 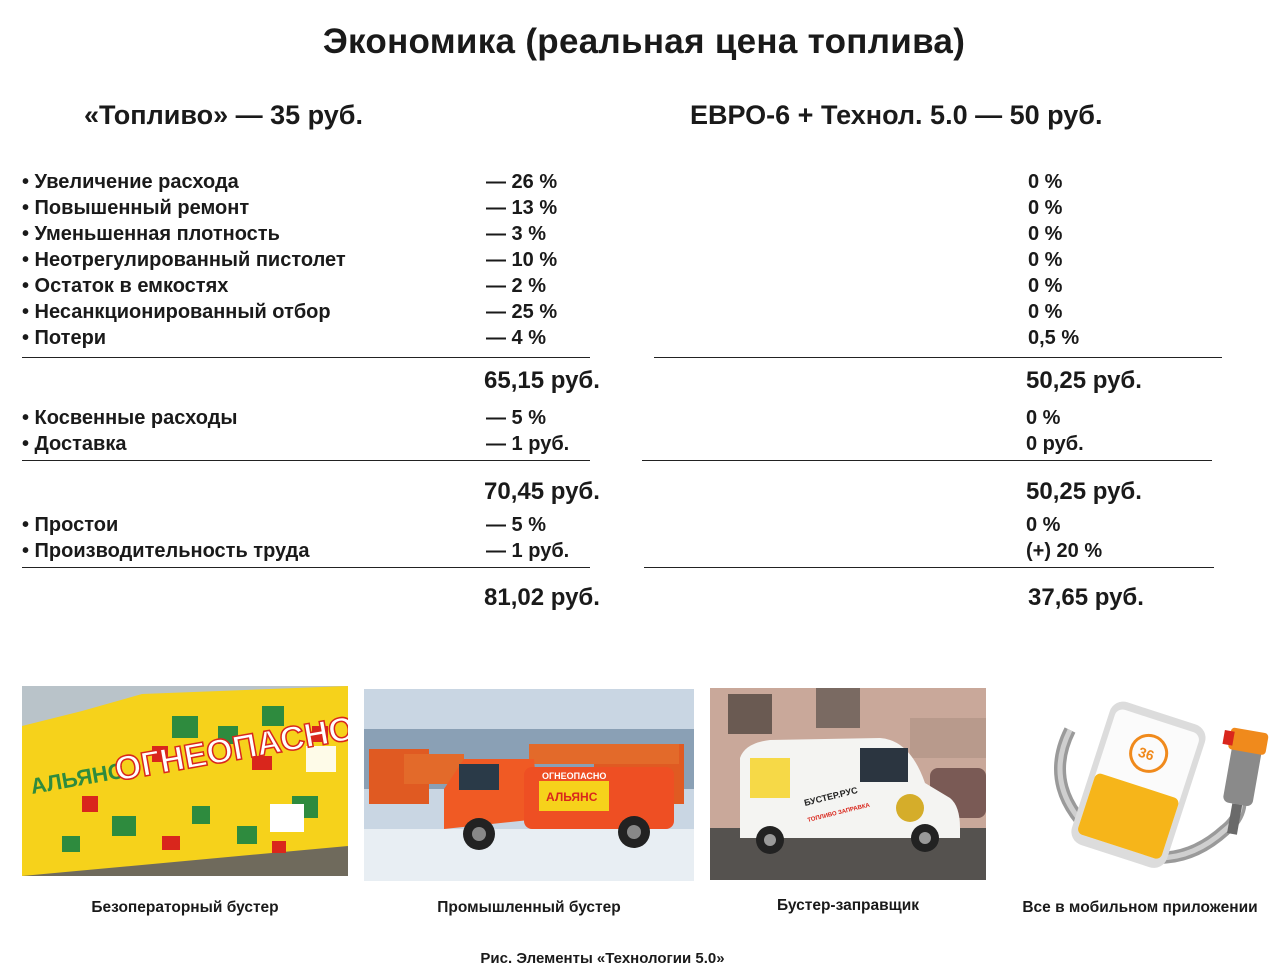 What do you see at coordinates (70, 525) in the screenshot?
I see `row-label: • Простои` at bounding box center [70, 525].